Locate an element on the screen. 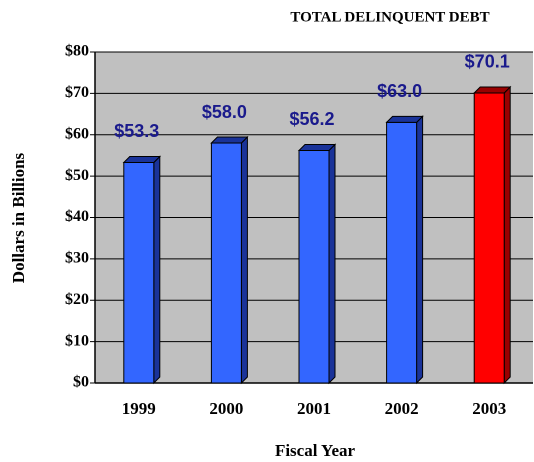 This screenshot has height=462, width=534. y-tick-label: $20 is located at coordinates (77, 299).